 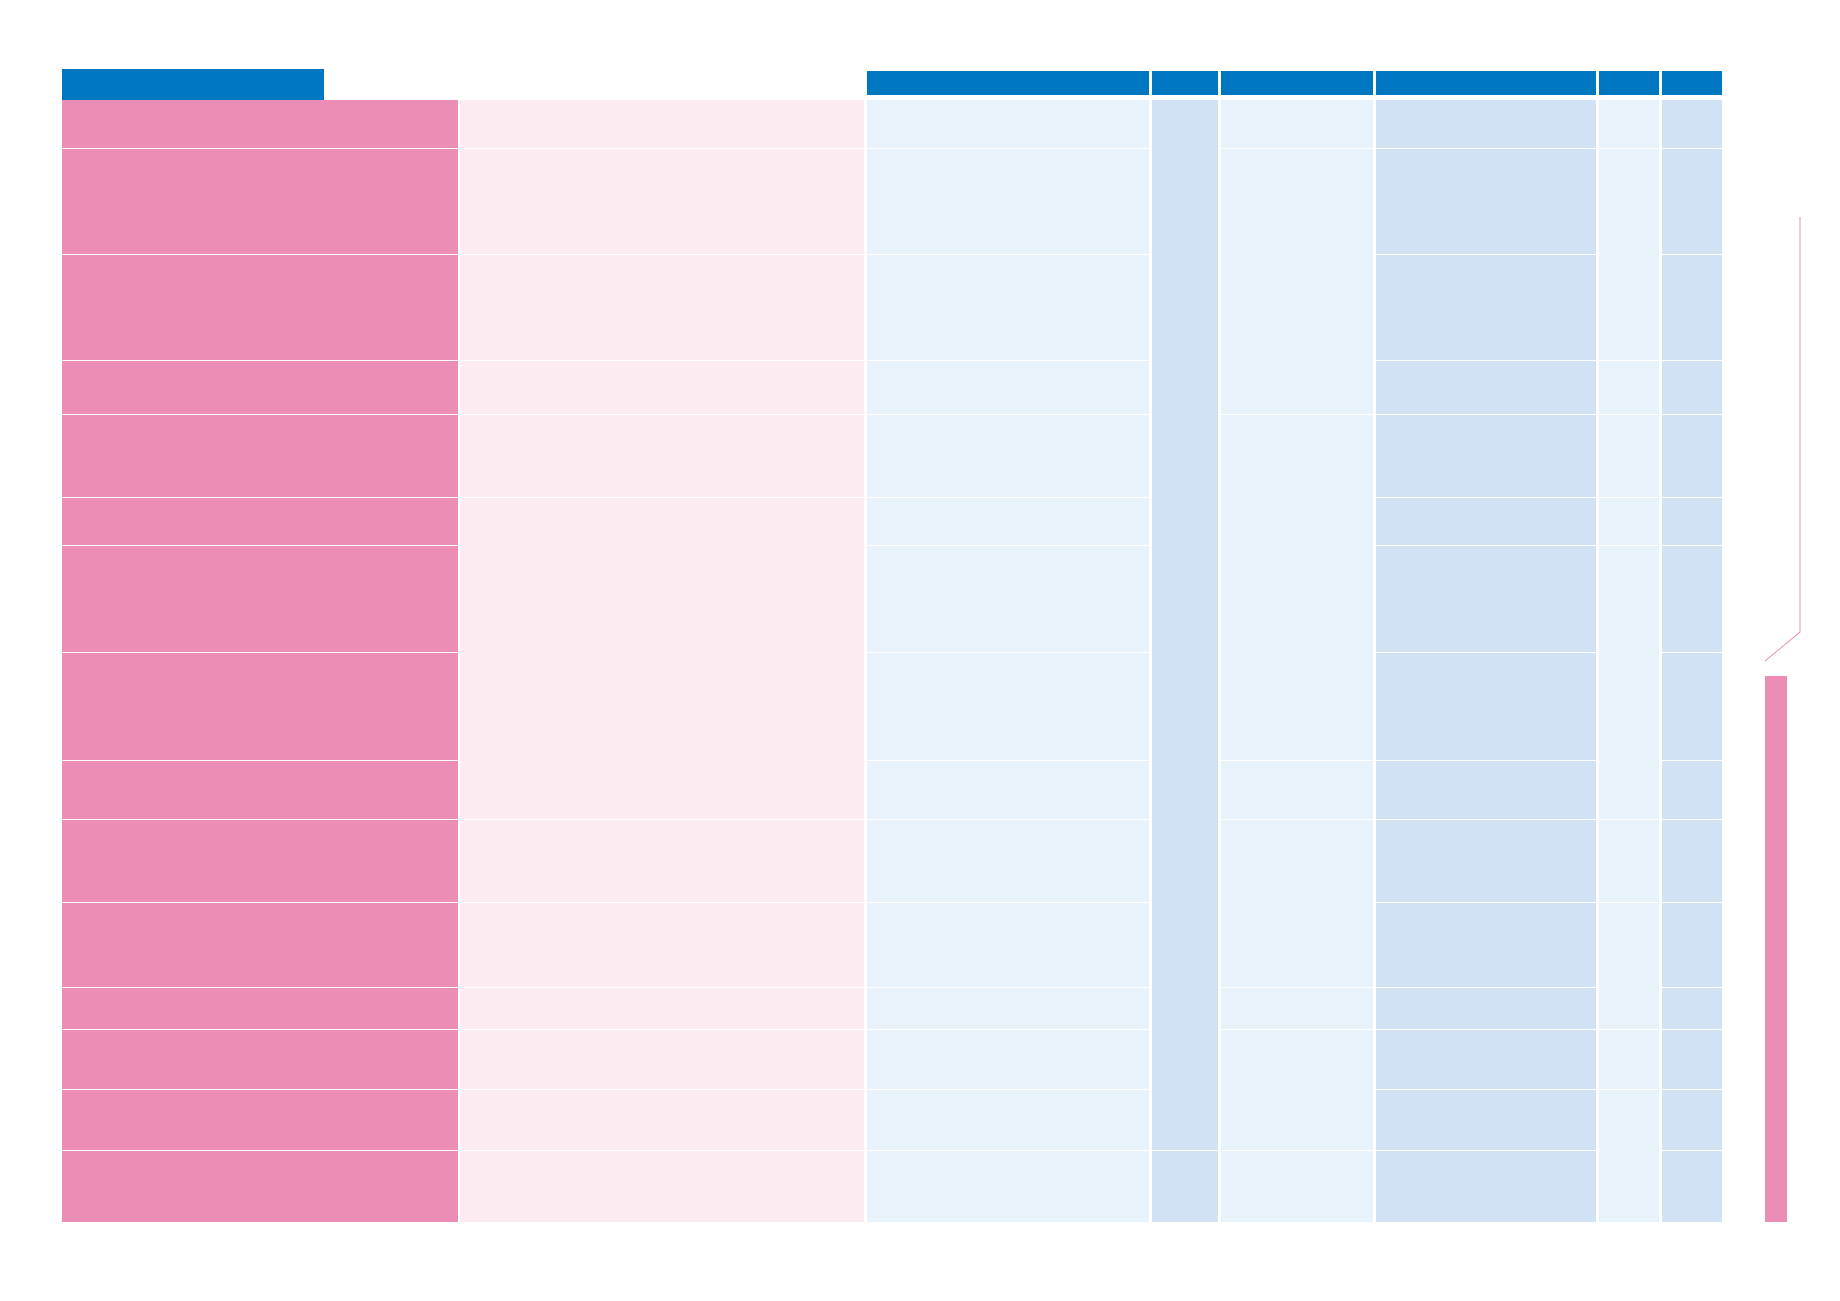 I want to click on side-accent-bar, so click(x=1776, y=949).